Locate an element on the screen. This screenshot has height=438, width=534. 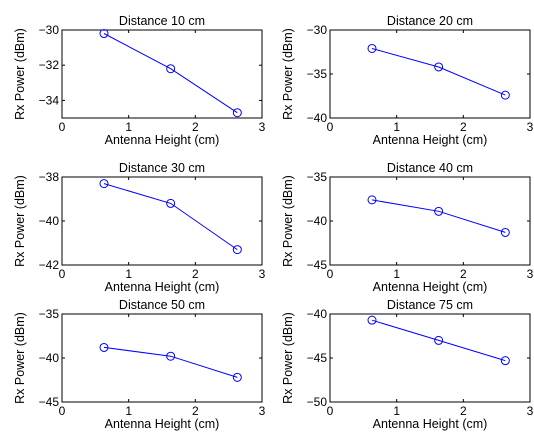
y-tick-label: −32 is located at coordinates (49, 65).